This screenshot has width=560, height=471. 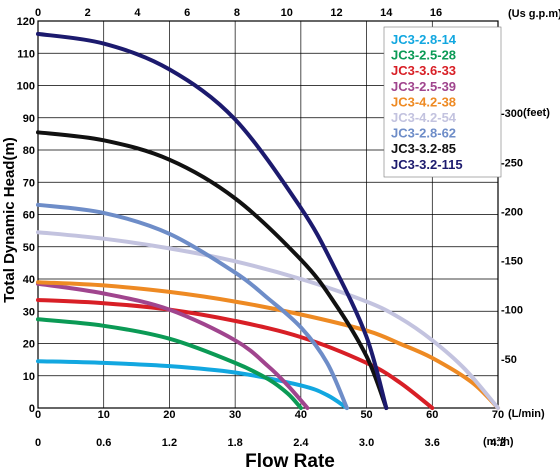 I want to click on y-tick-label: 70, so click(x=29, y=183).